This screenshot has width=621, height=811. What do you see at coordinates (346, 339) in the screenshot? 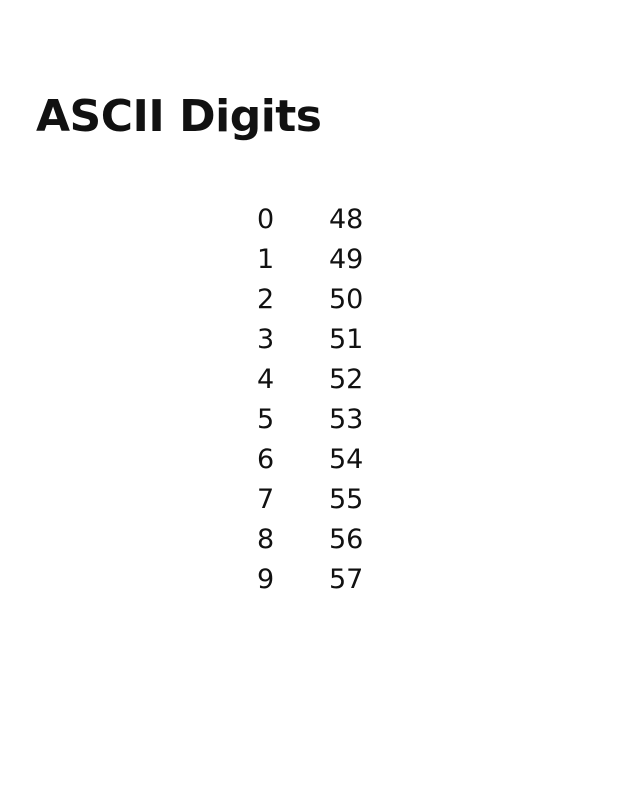
I see `ascii-code-cell: 51` at bounding box center [346, 339].